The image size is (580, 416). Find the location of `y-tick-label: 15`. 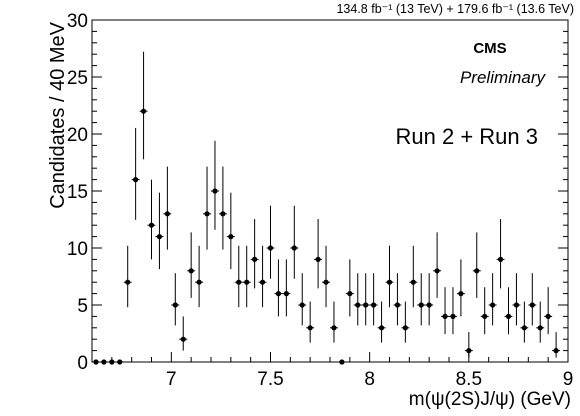

y-tick-label: 15 is located at coordinates (77, 192).